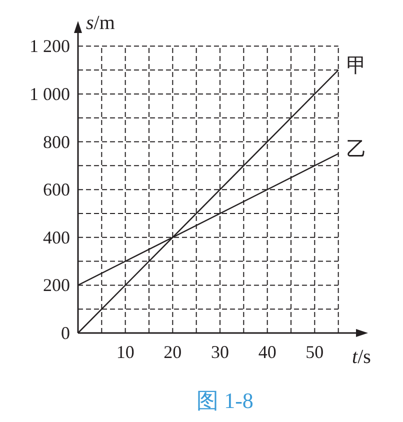 The width and height of the screenshot is (403, 422). What do you see at coordinates (56, 285) in the screenshot?
I see `y-tick-label: 200` at bounding box center [56, 285].